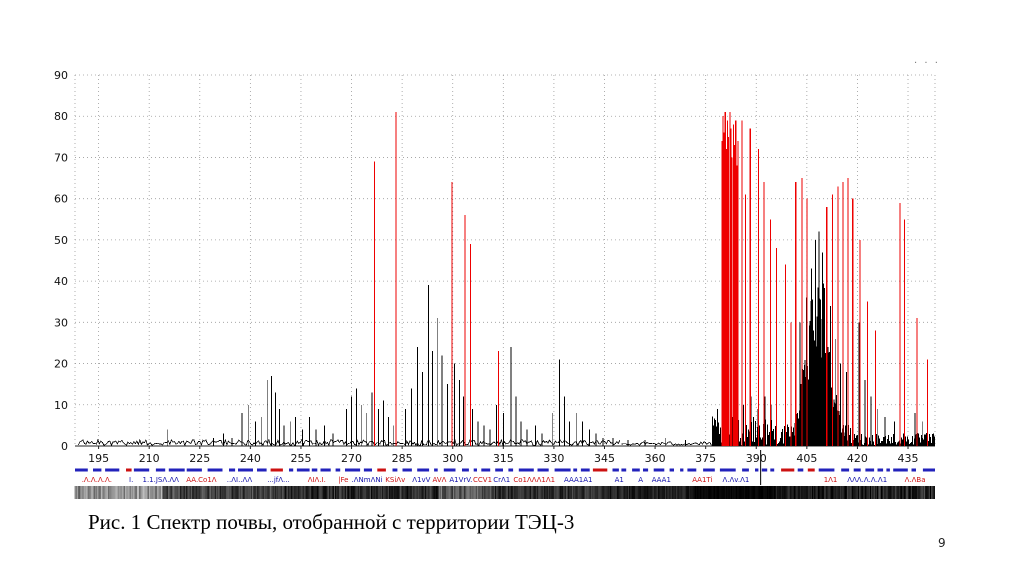 This screenshot has height=574, width=1024. I want to click on svg-text: A1VrV., so click(460, 480).